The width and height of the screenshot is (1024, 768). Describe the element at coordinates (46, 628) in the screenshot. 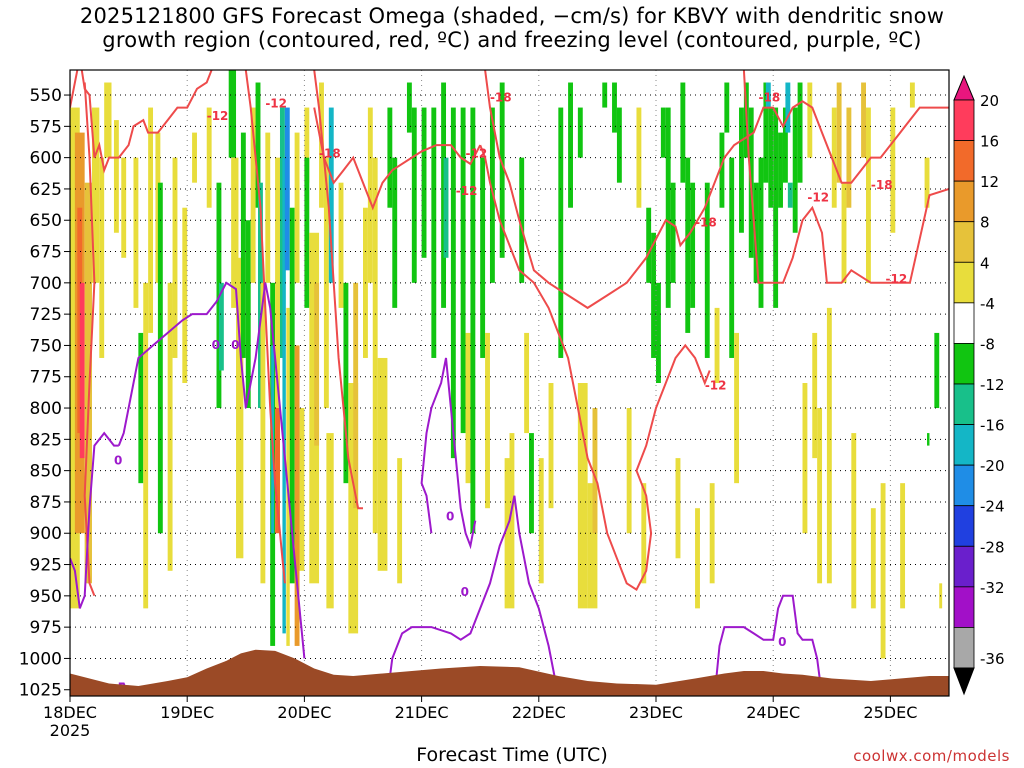

I see `y-tick-label: 975` at that location.